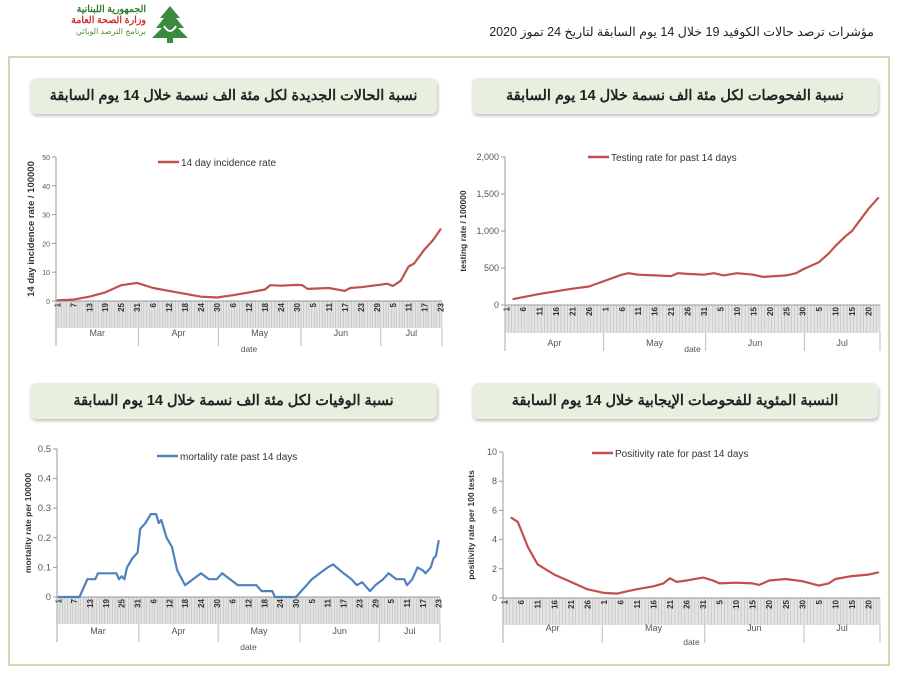  I want to click on x-tick-label: 19, so click(105, 306).